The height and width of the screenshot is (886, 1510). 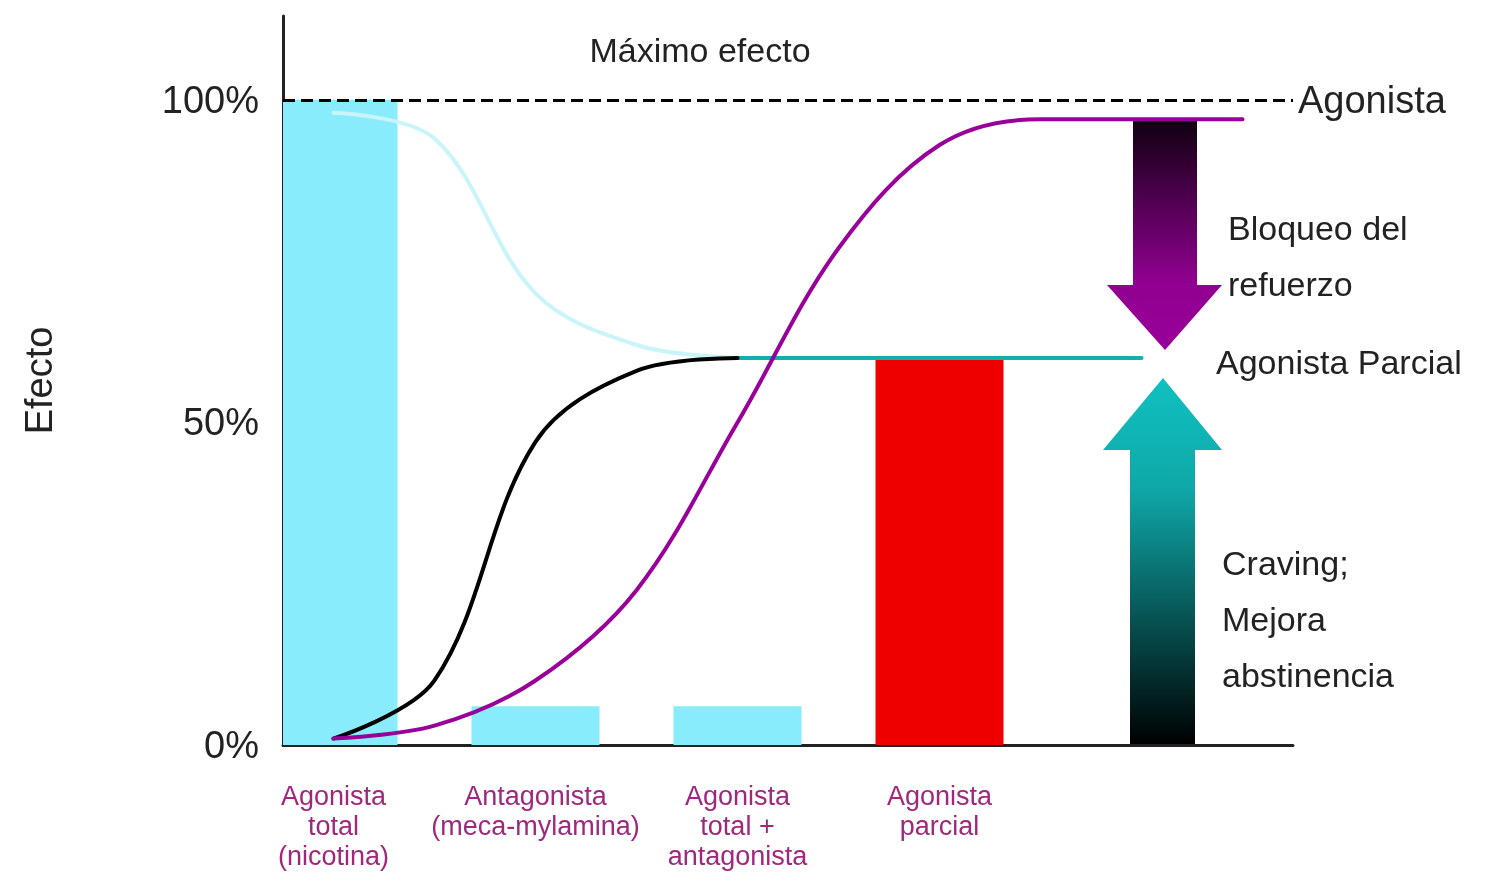 What do you see at coordinates (1308, 619) in the screenshot?
I see `annotation: Craving; Mejora abstinencia` at bounding box center [1308, 619].